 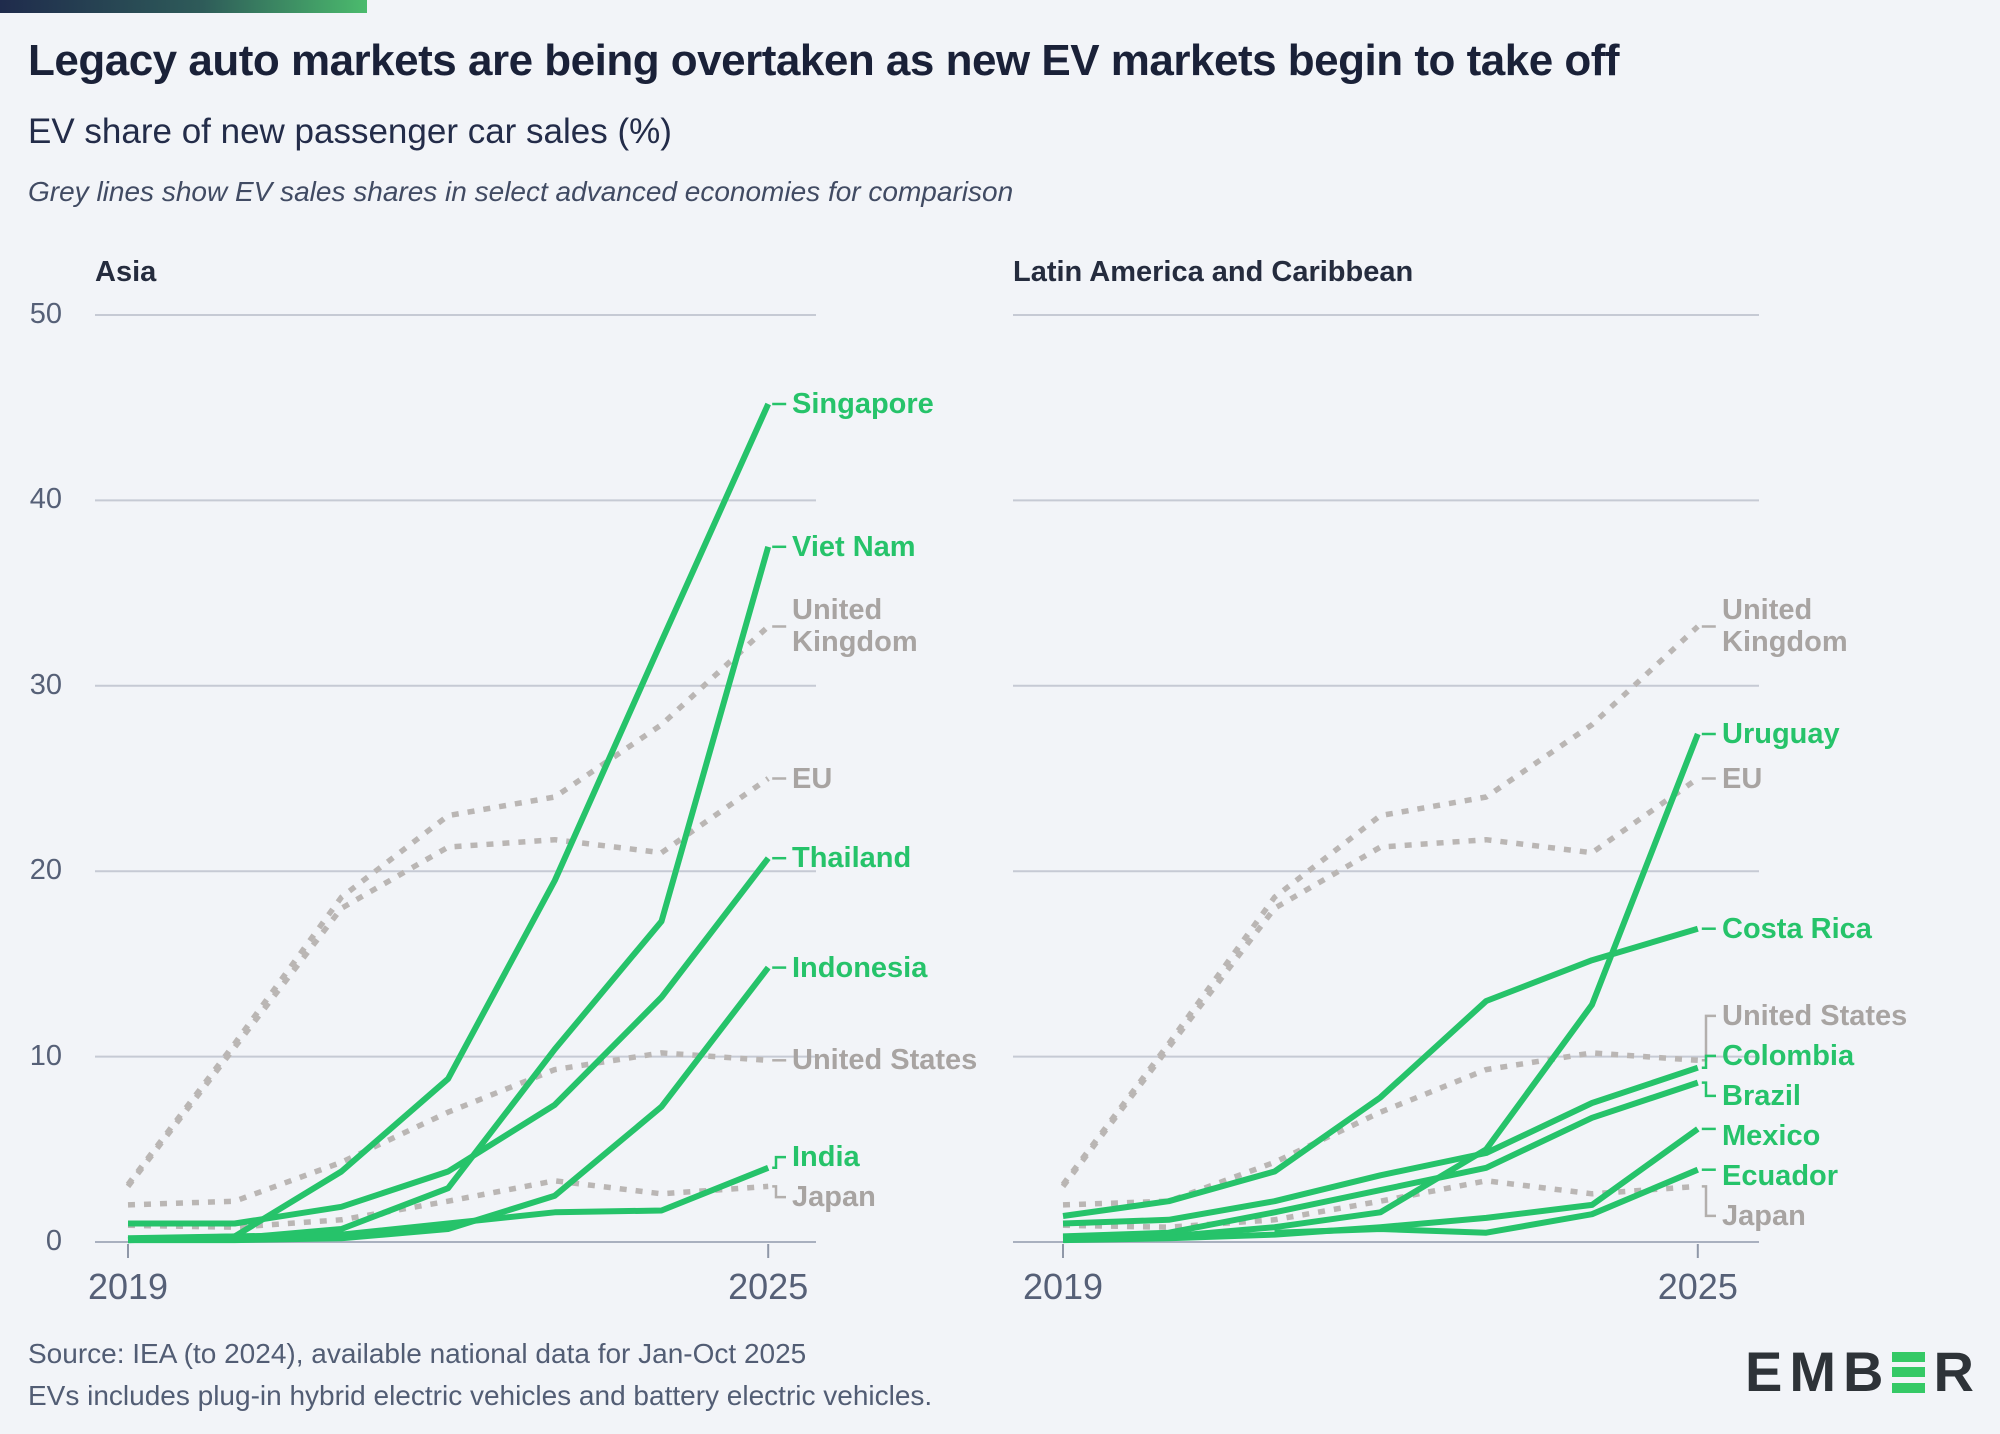 What do you see at coordinates (1781, 734) in the screenshot?
I see `series-label-uruguay: Uruguay` at bounding box center [1781, 734].